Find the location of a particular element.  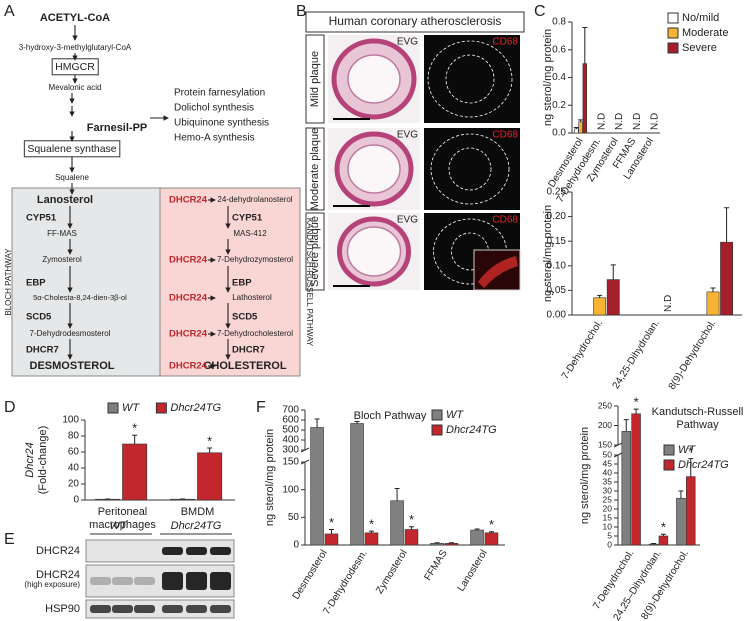

row-label-box is located at coordinates (315, 169).